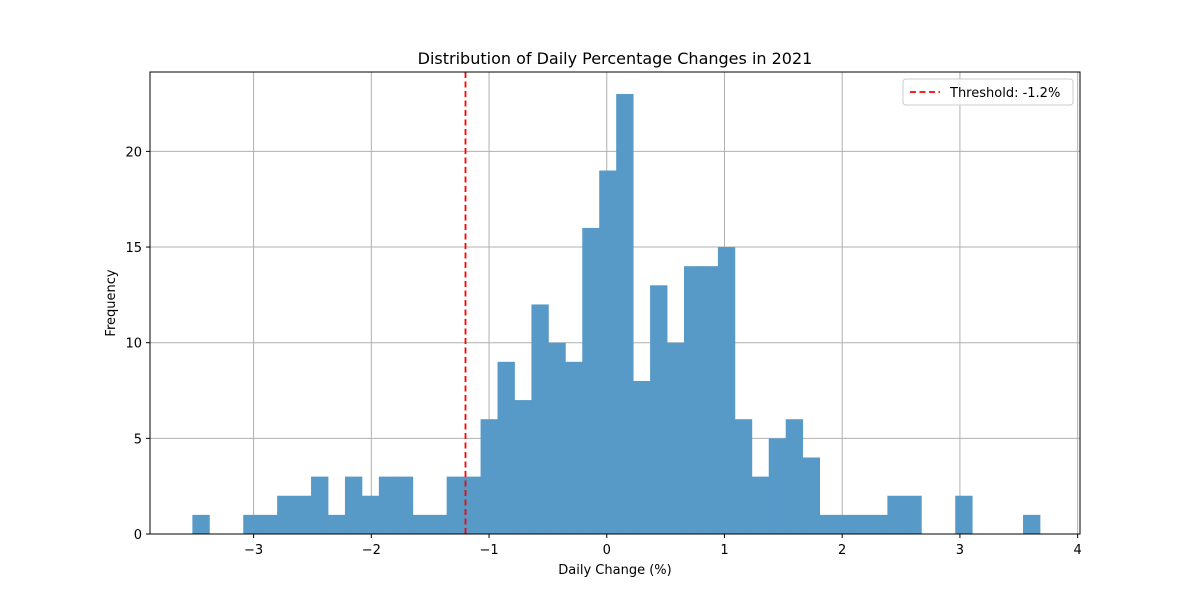 The height and width of the screenshot is (600, 1200). Describe the element at coordinates (607, 550) in the screenshot. I see `x-tick-label: 0` at that location.